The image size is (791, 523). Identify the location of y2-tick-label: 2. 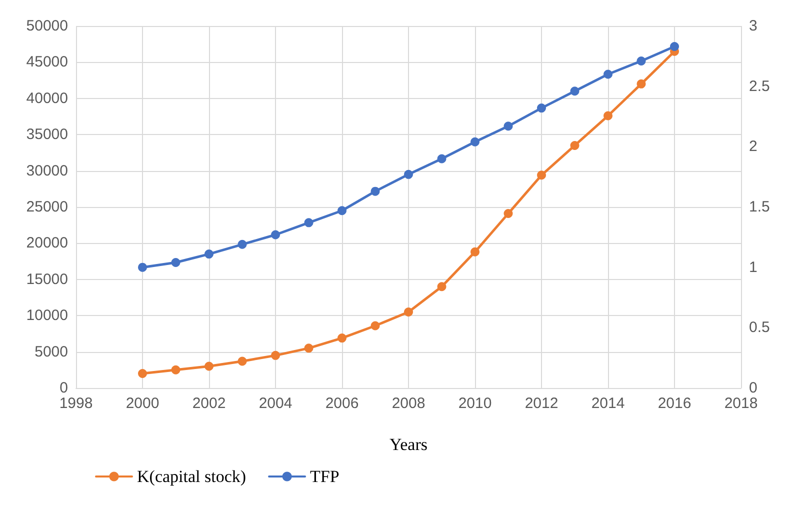
(753, 147).